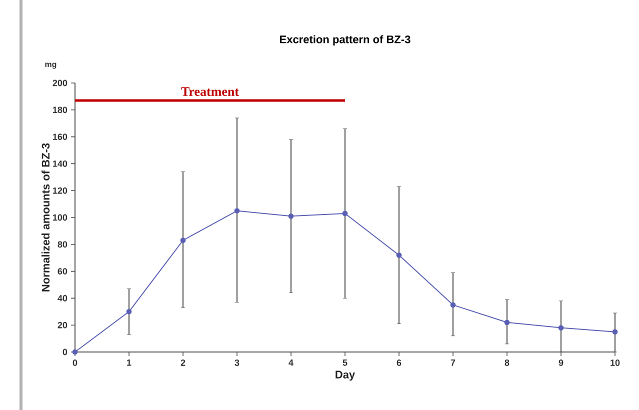 The height and width of the screenshot is (410, 639). Describe the element at coordinates (60, 163) in the screenshot. I see `y-tick-label: 140` at that location.